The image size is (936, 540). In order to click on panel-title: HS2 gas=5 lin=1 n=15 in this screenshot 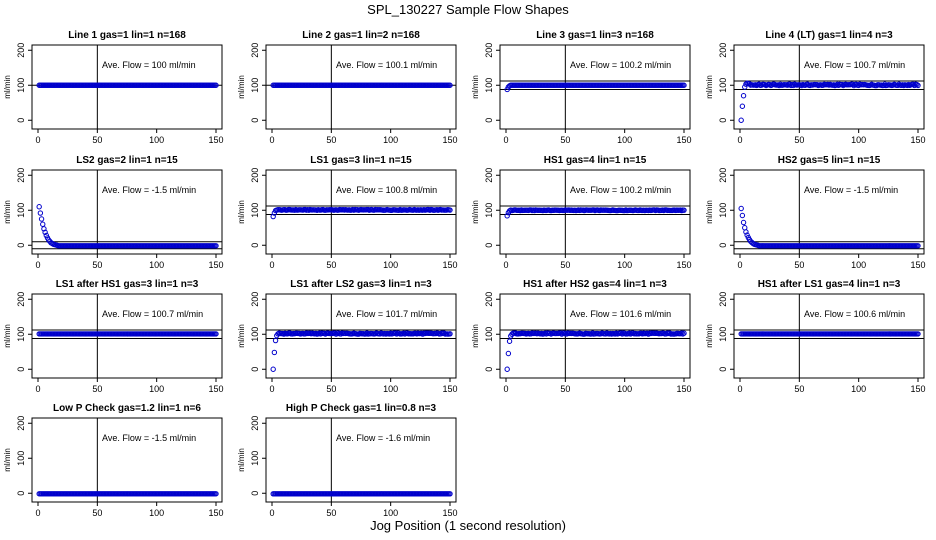, I will do `click(829, 160)`.